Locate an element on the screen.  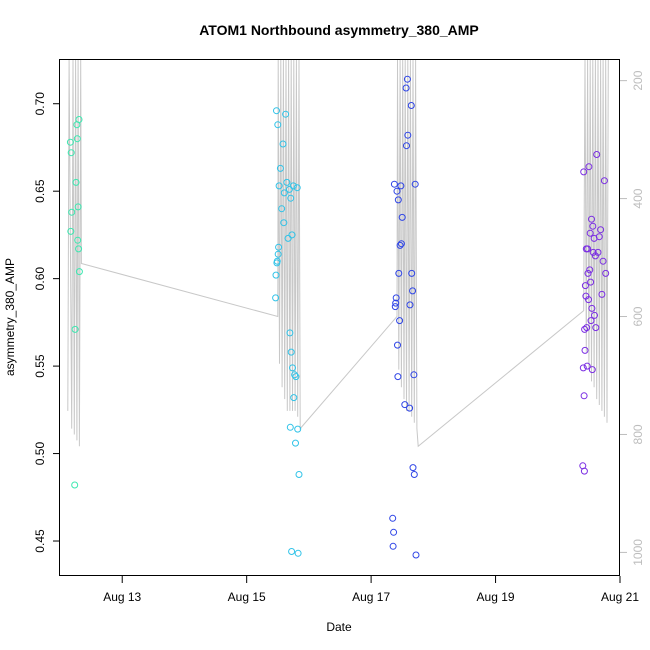
chart-title: ATOM1 Northbound asymmetry_380_AMP is located at coordinates (339, 30).